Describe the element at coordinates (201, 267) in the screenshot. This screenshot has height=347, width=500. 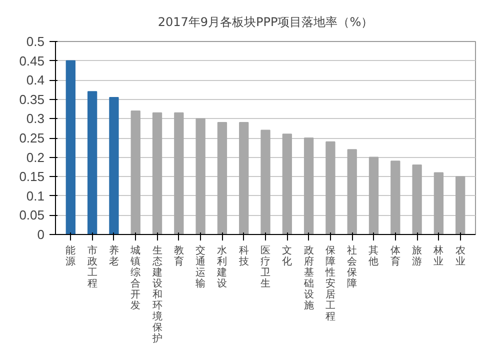
I see `x-tick-label: 交通运输` at that location.